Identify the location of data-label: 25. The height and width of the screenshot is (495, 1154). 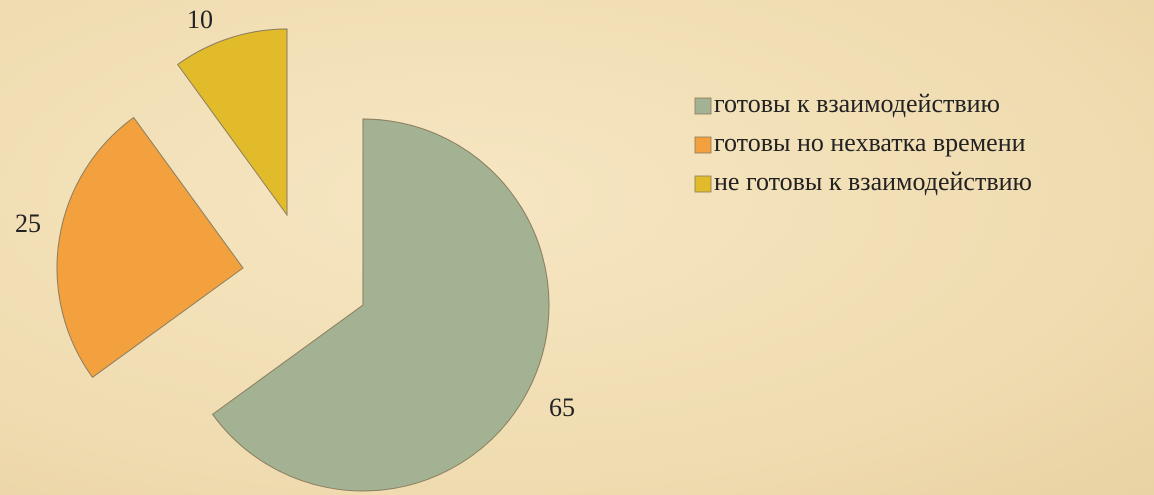
(28, 223).